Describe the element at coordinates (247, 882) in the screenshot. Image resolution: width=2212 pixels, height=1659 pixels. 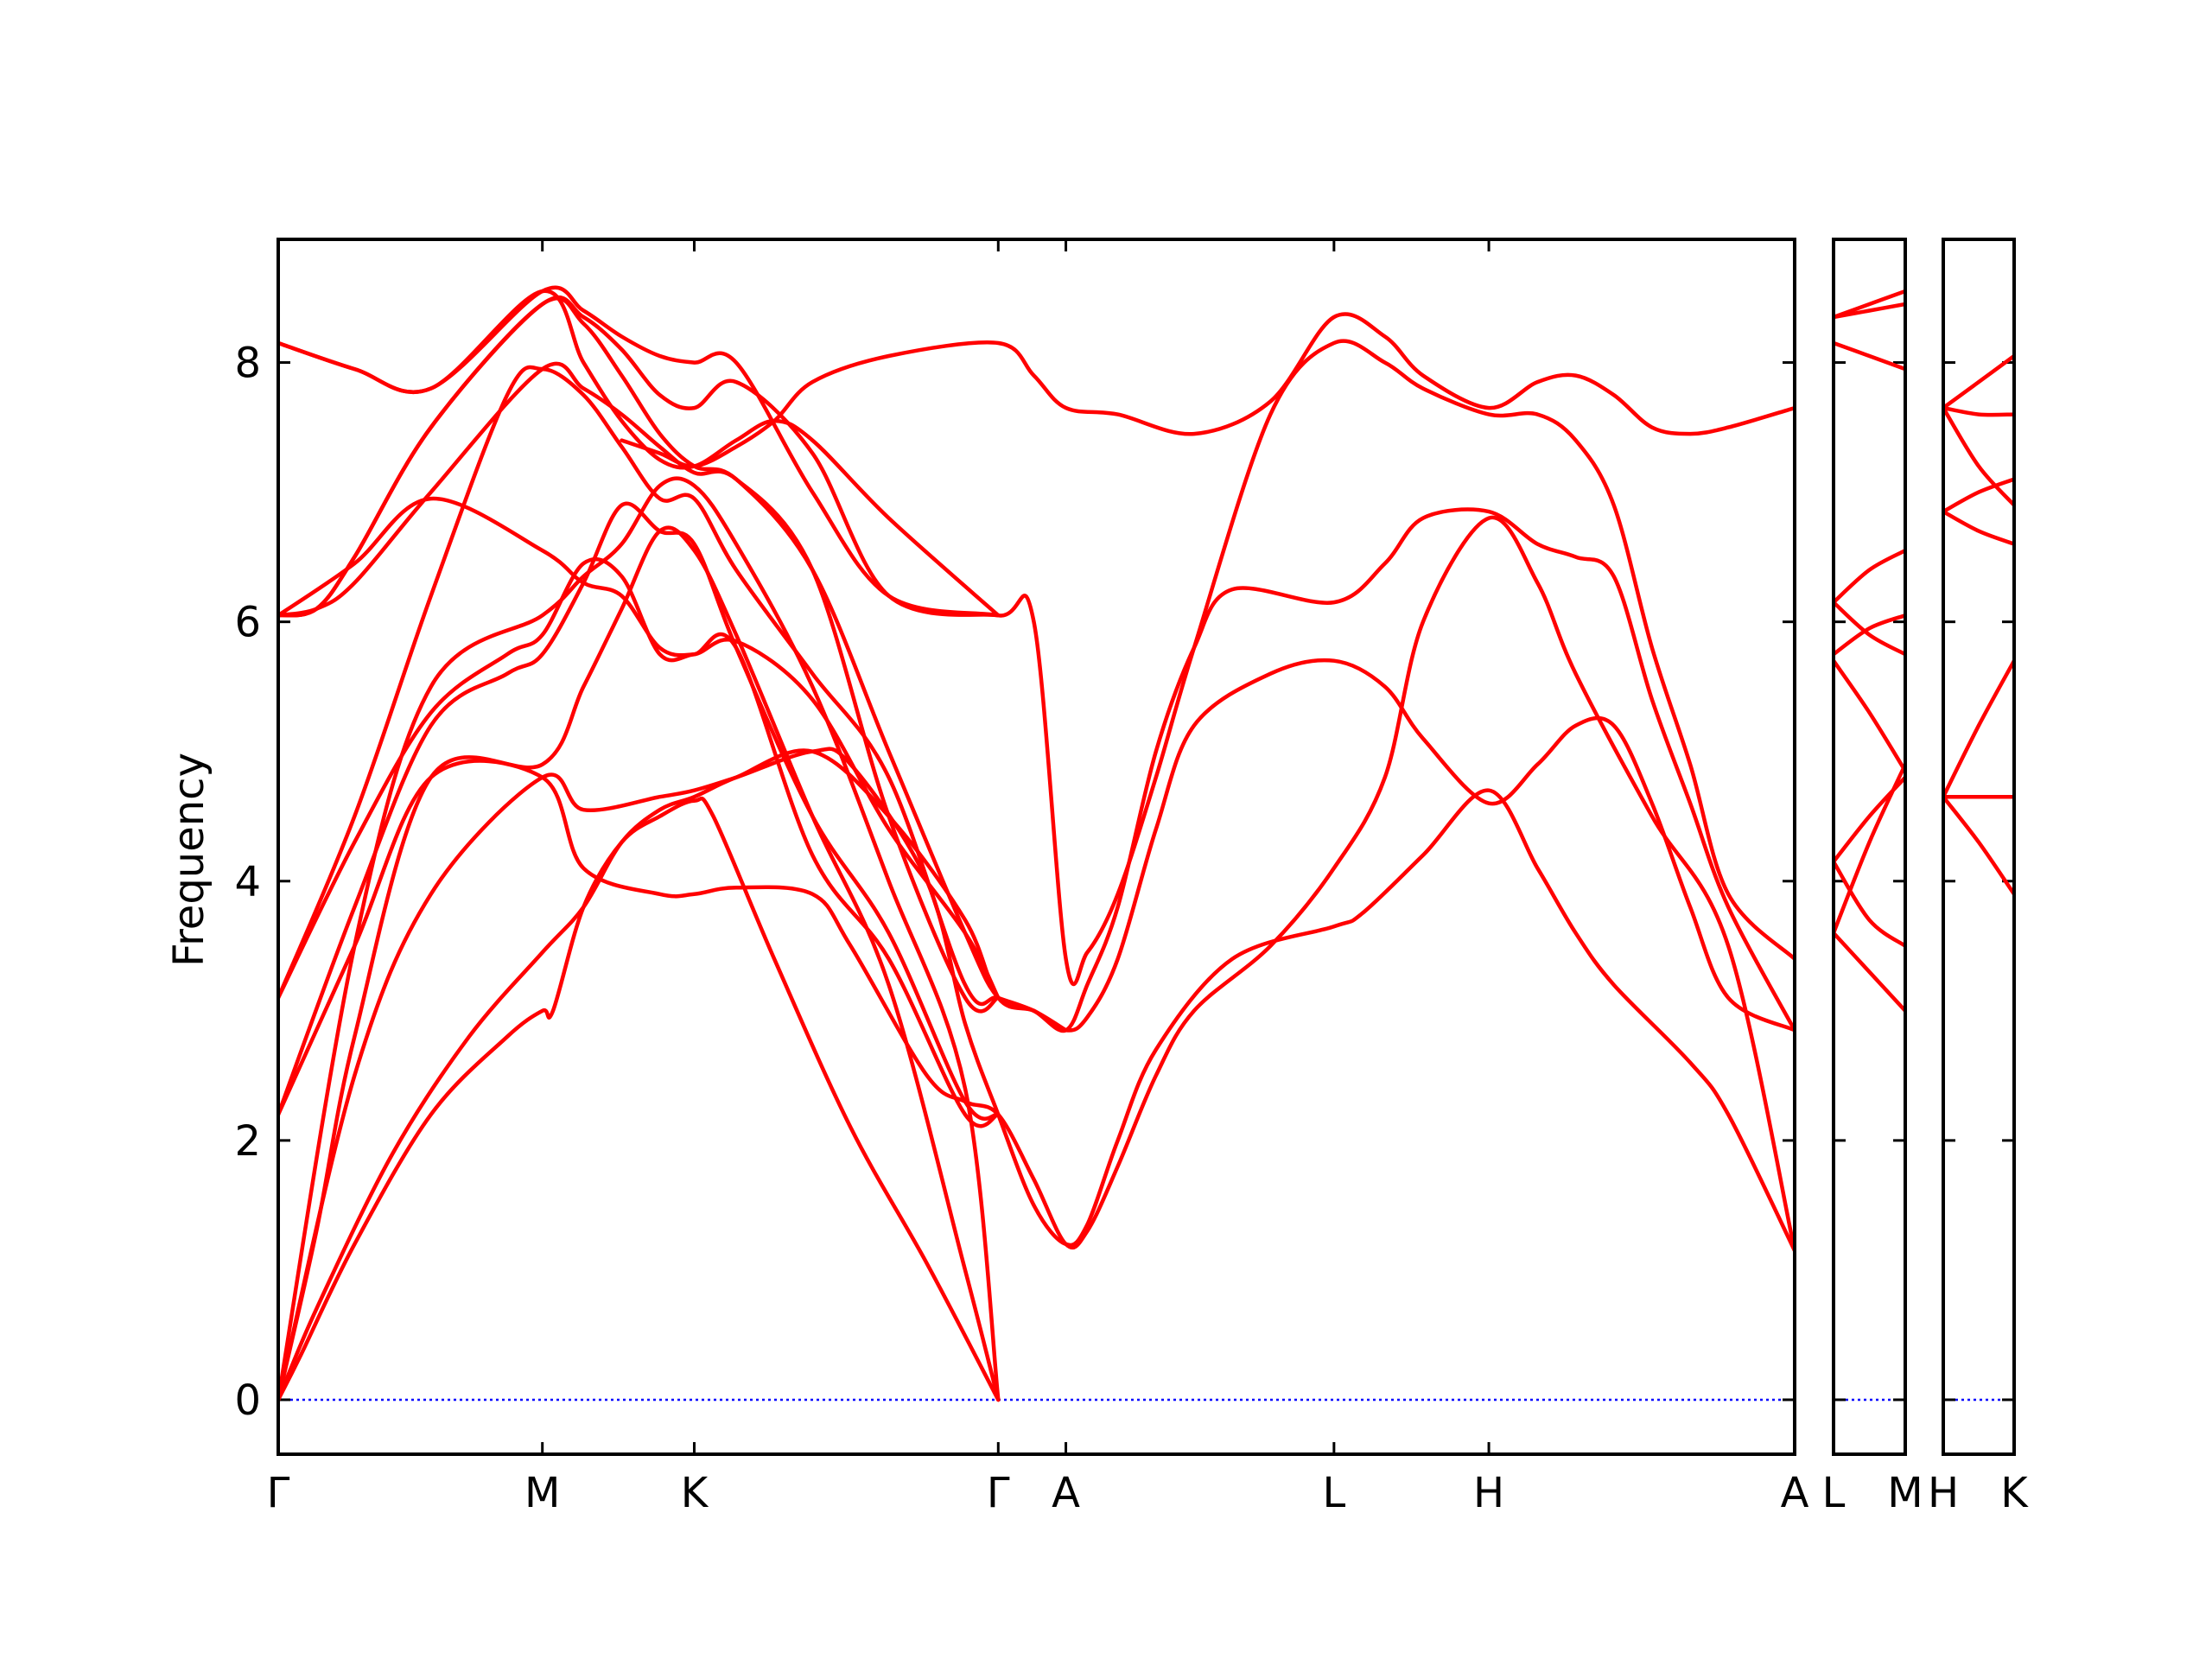
I see `y-tick-label: 4` at that location.